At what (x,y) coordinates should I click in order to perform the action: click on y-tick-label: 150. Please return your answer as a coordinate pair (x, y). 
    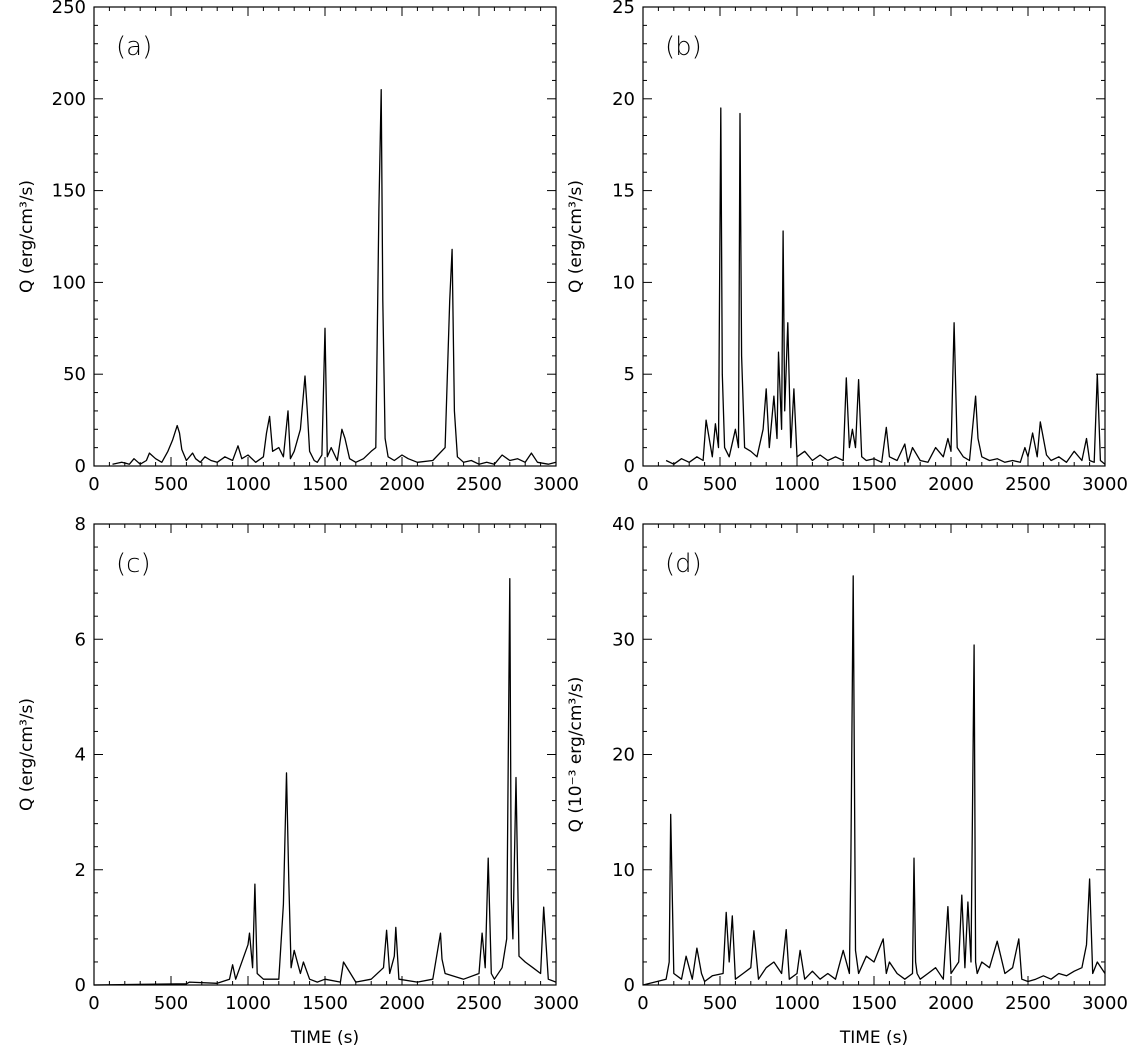
    Looking at the image, I should click on (69, 191).